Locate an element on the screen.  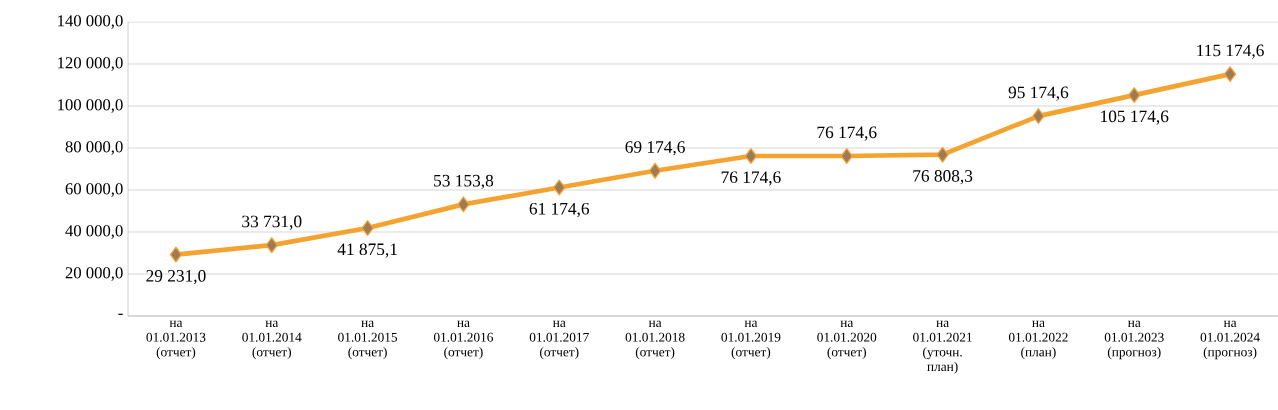
x-tick-label: на 01.01.2020 (отчет) is located at coordinates (847, 340).